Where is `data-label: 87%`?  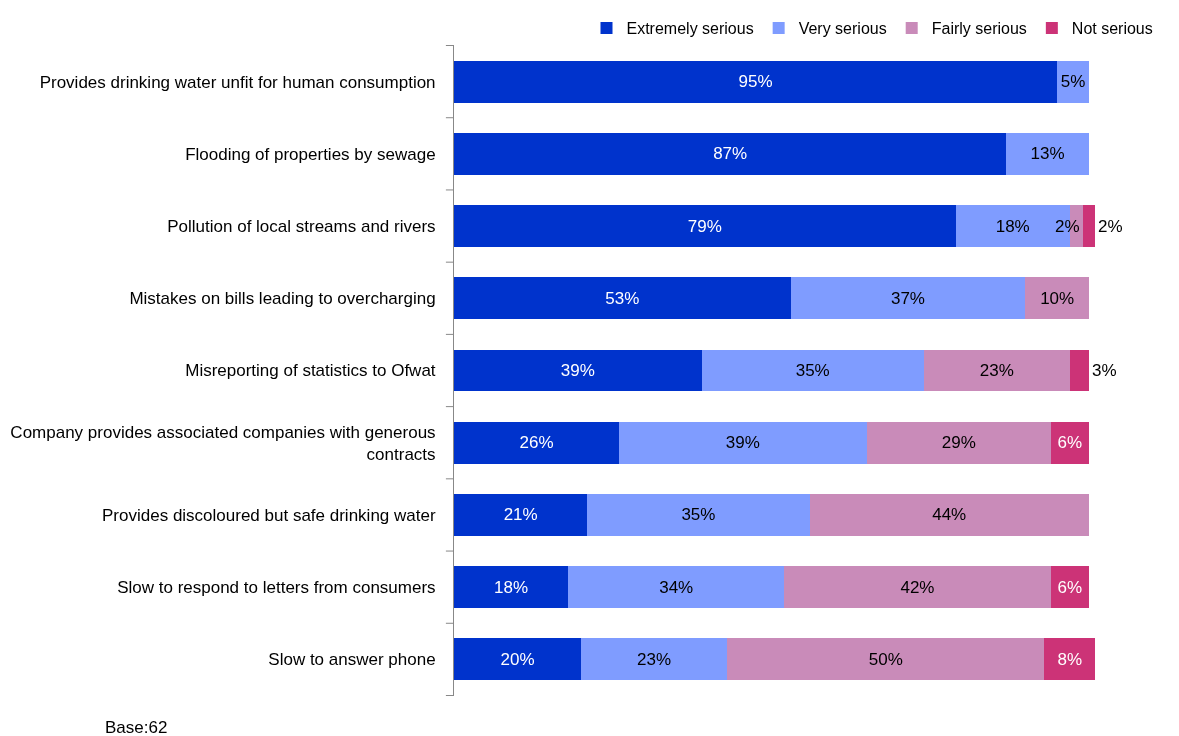 data-label: 87% is located at coordinates (730, 154).